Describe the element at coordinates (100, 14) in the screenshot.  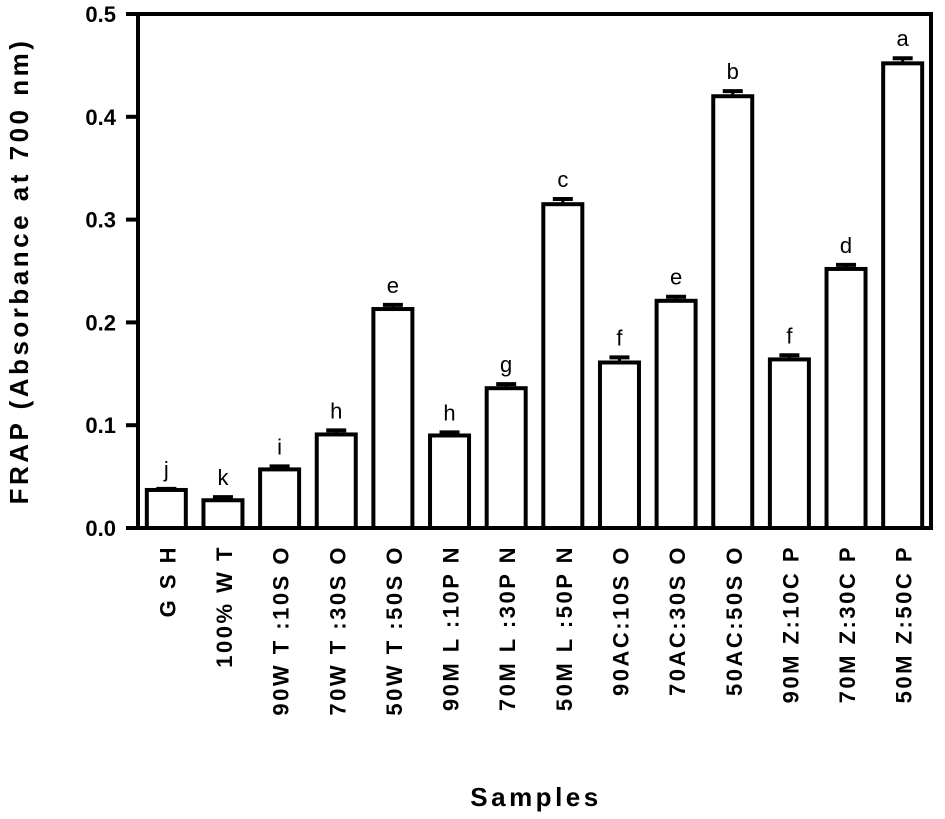
I see `y-tick-label: 0.5` at that location.